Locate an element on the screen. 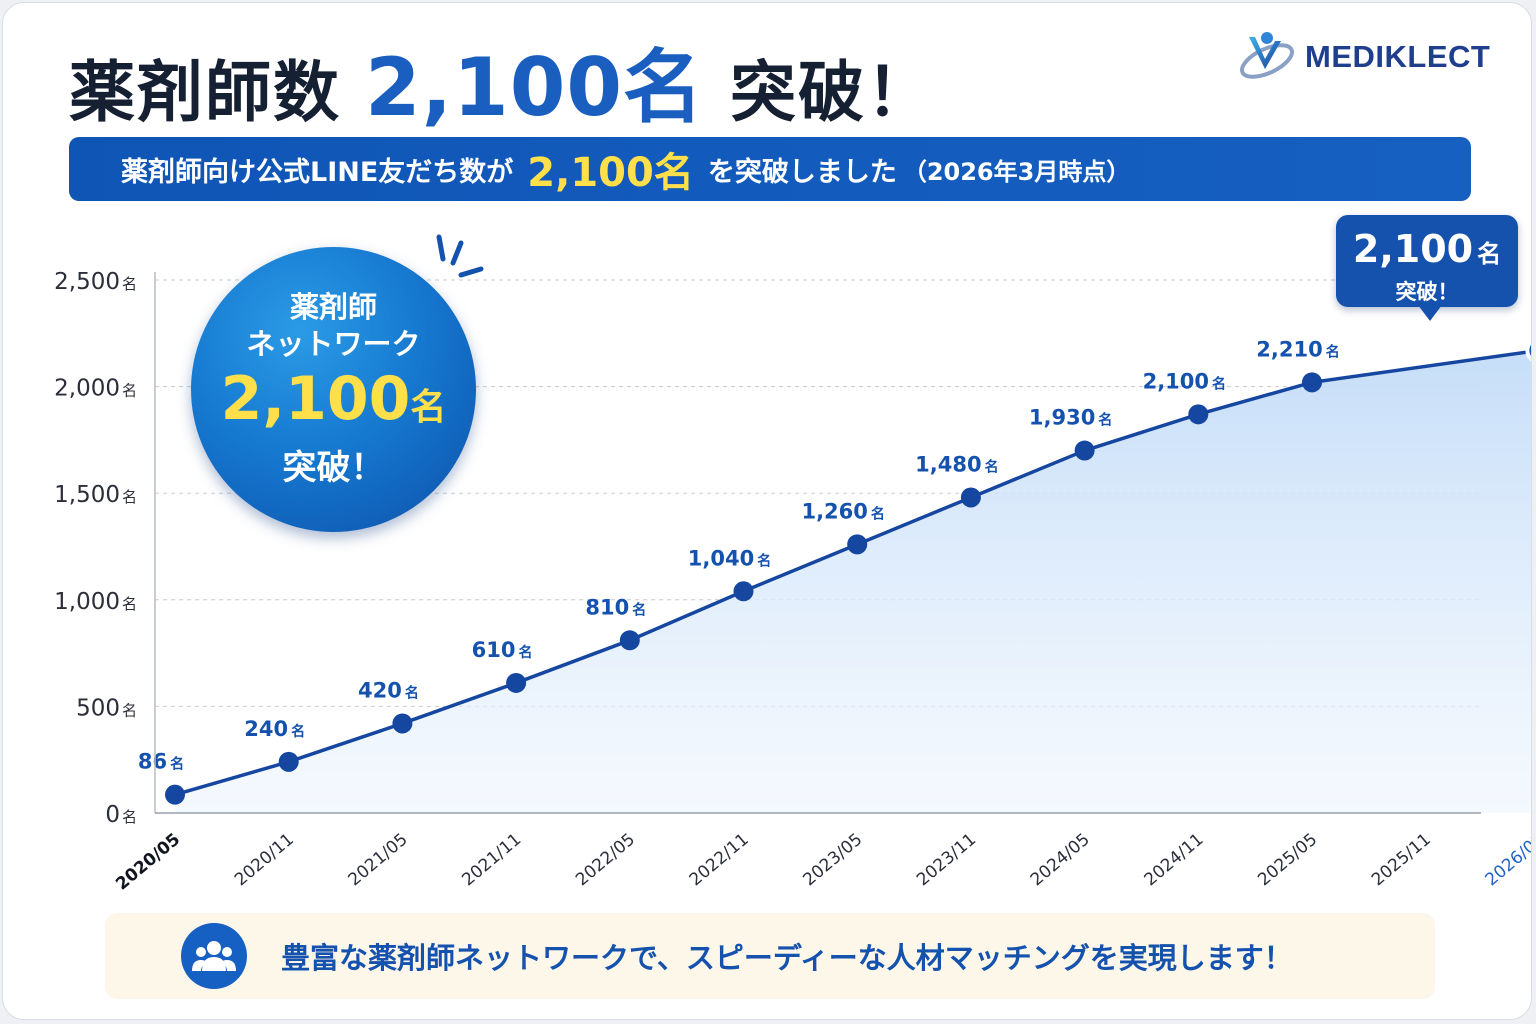  y-tick-label: 2,500 名 is located at coordinates (95, 282).